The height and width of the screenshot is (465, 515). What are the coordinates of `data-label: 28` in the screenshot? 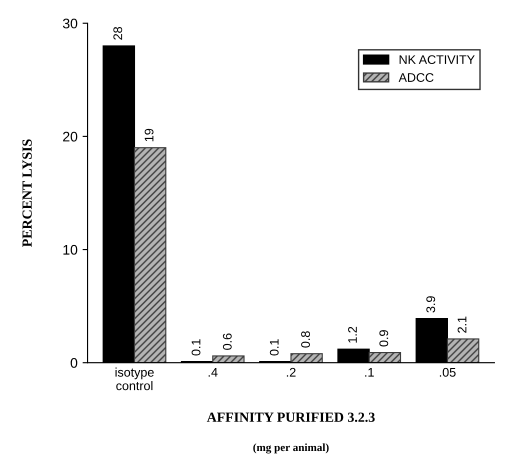 It's located at (117, 33).